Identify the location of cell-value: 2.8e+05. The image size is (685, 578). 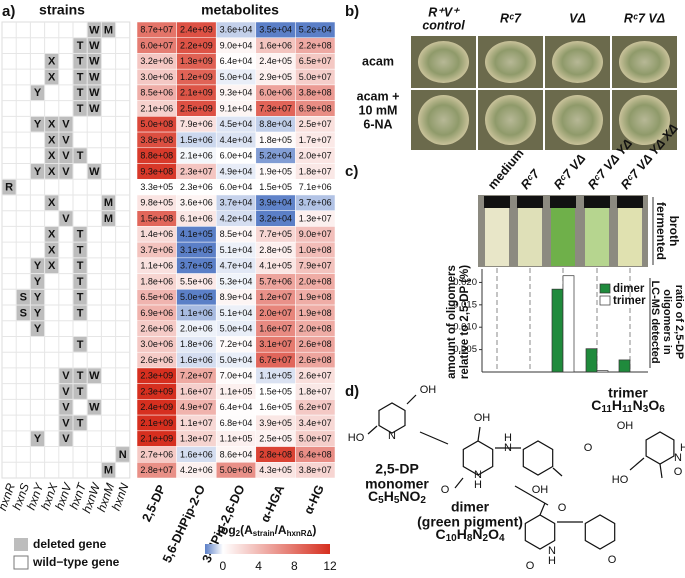
(275, 250).